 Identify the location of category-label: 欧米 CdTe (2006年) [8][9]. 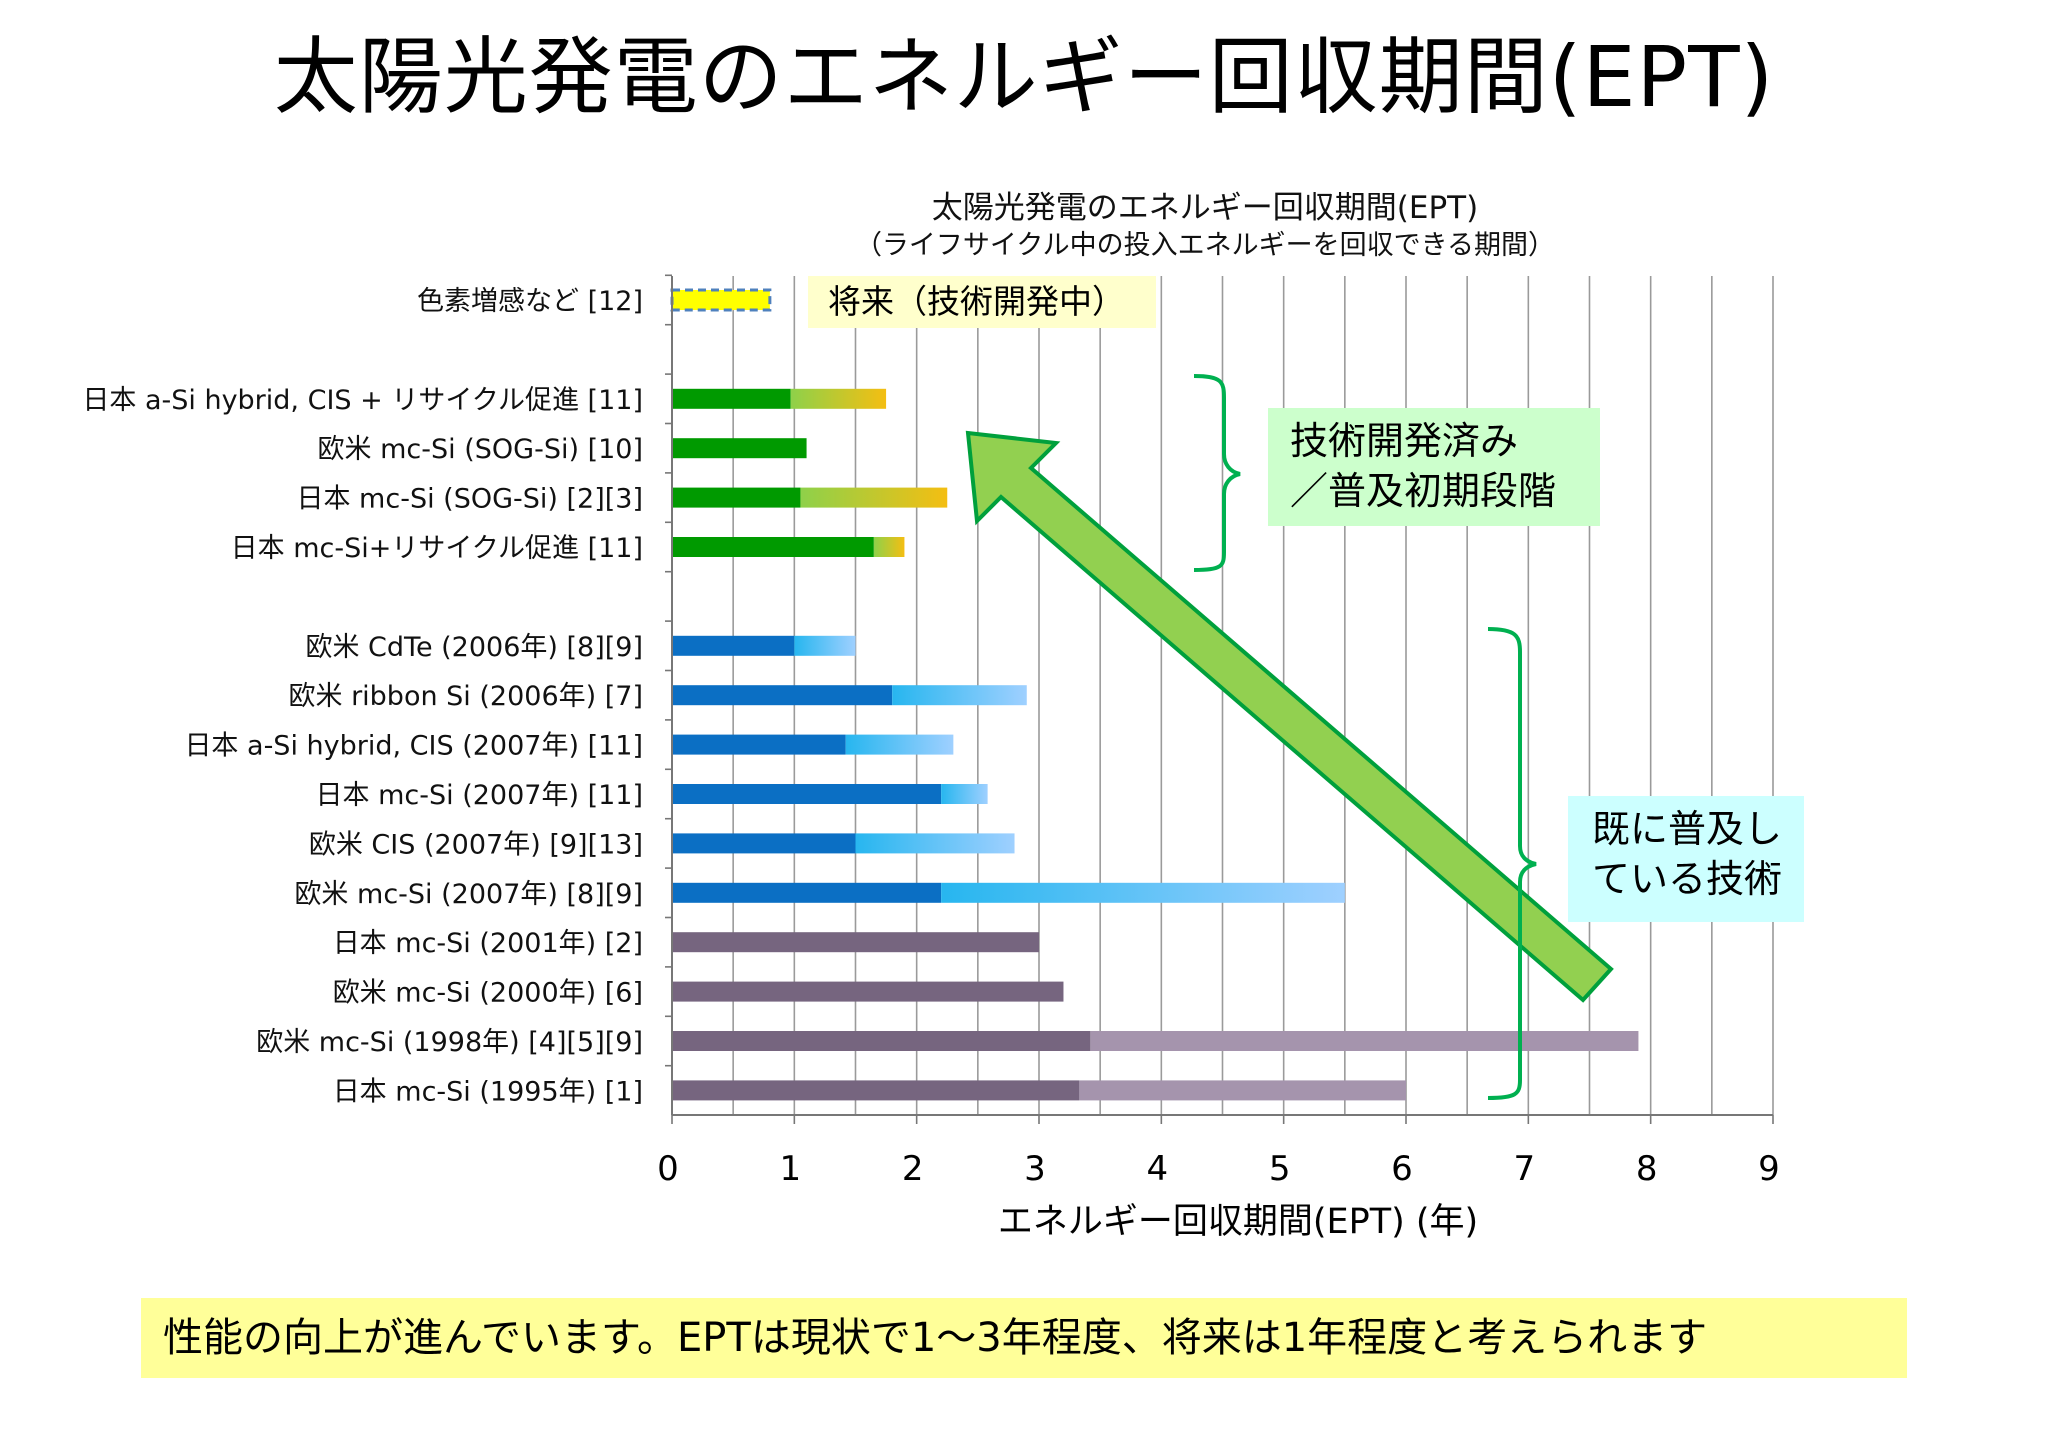
(474, 647).